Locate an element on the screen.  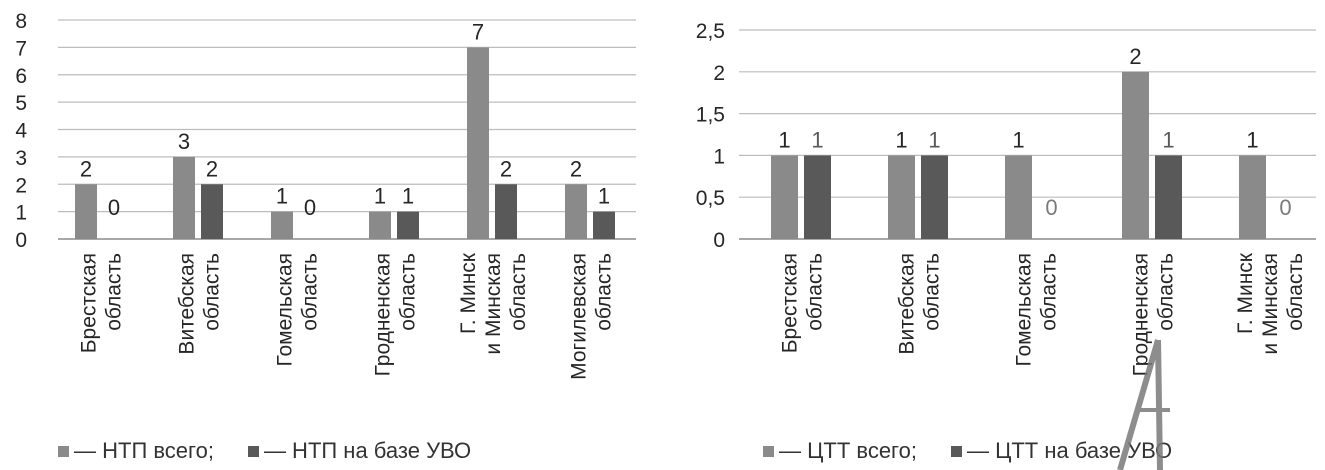
legend-swatch-ntp-total is located at coordinates (63, 451).